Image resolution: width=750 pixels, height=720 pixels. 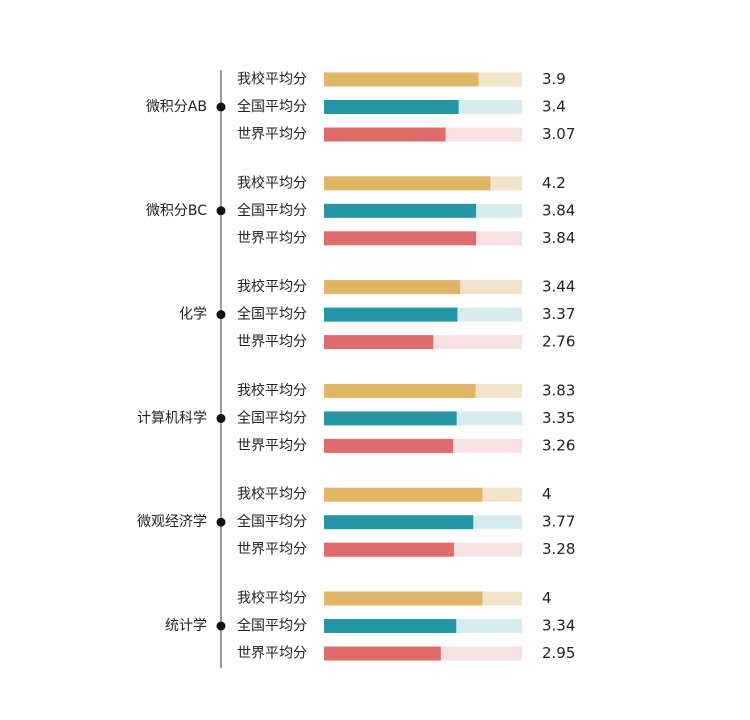 I want to click on category-label: 微观经济学, so click(x=172, y=522).